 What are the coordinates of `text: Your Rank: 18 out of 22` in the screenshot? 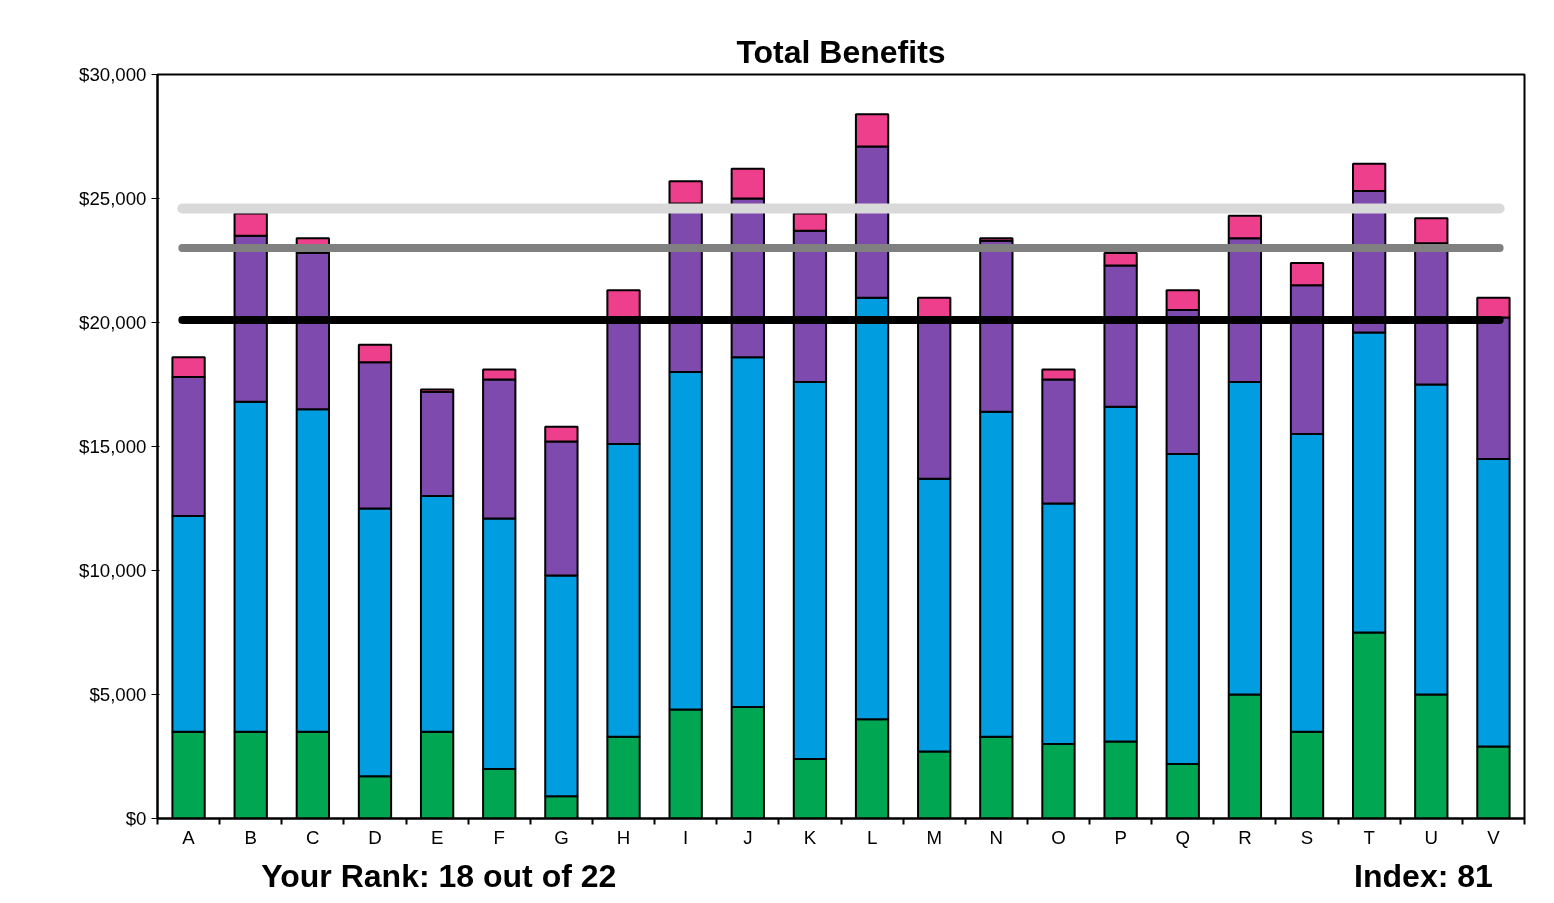 It's located at (439, 875).